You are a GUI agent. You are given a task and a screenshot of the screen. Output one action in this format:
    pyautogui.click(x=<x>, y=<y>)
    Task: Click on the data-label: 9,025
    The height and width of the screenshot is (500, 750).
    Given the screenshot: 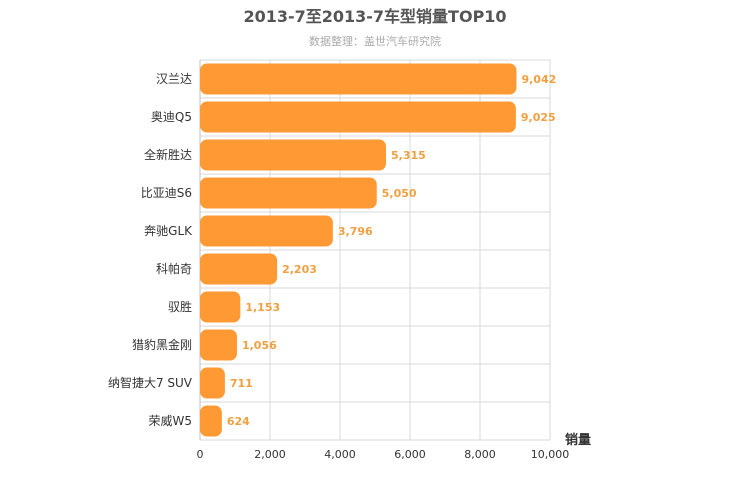 What is the action you would take?
    pyautogui.click(x=538, y=117)
    